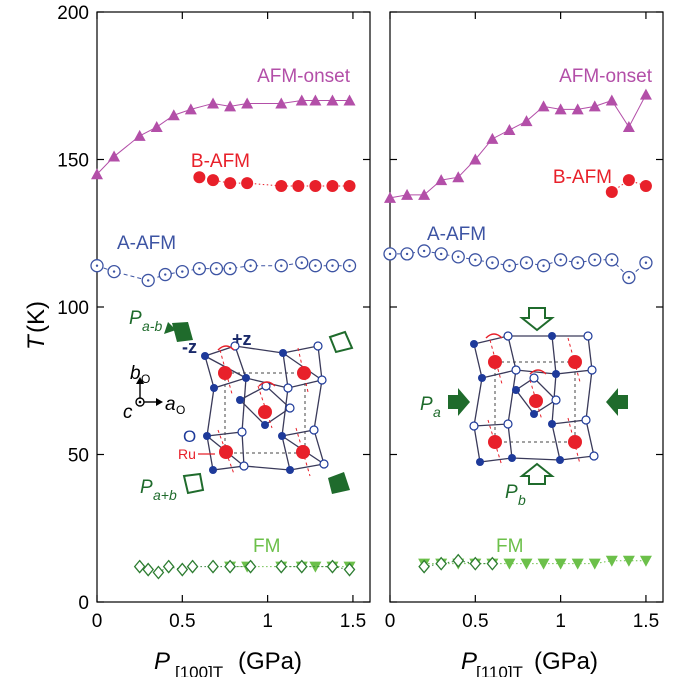 Image resolution: width=690 pixels, height=677 pixels. I want to click on right-x-title-sub: [110]T, so click(499, 670).